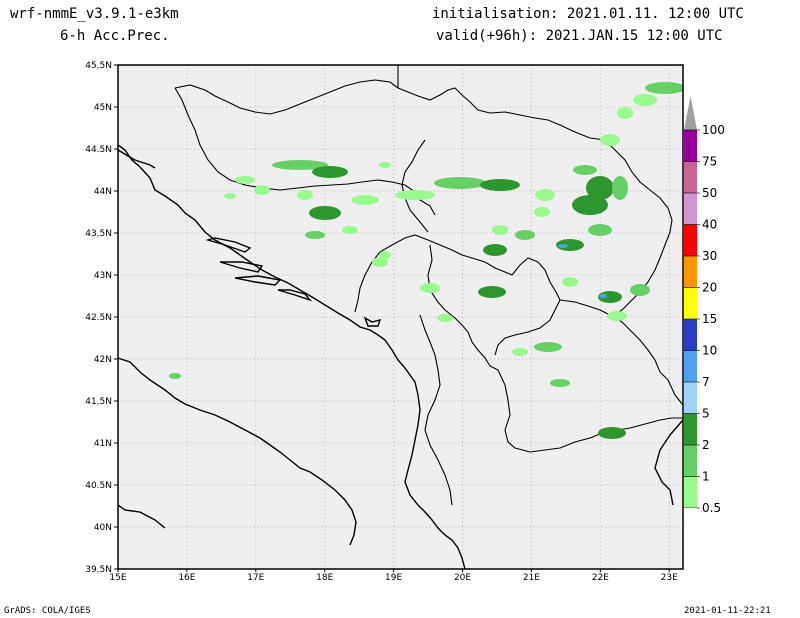 The height and width of the screenshot is (618, 800). What do you see at coordinates (103, 108) in the screenshot?
I see `lat-tick-label: 45N` at bounding box center [103, 108].